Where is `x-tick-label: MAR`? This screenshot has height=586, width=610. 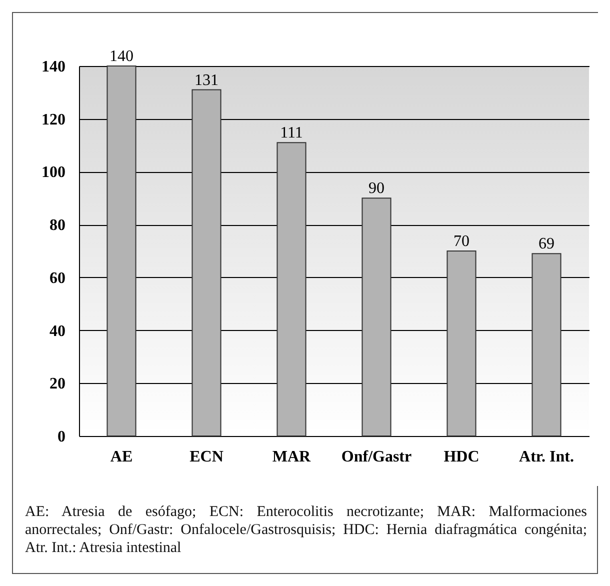
x-tick-label: MAR is located at coordinates (292, 457).